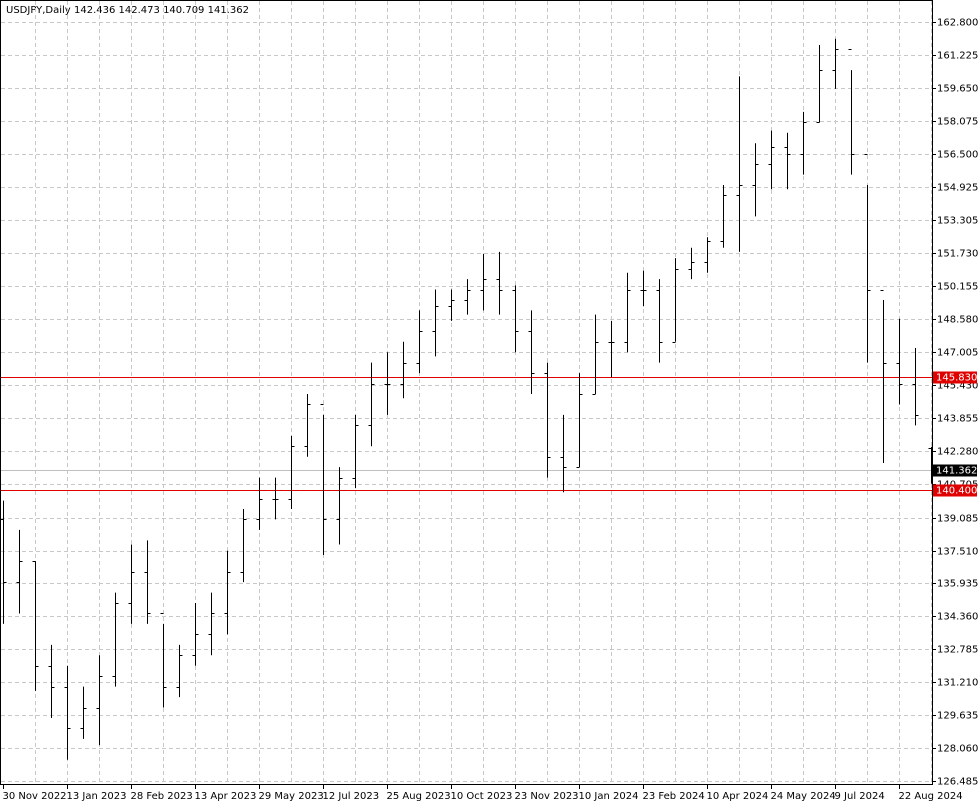 This screenshot has width=978, height=805. Describe the element at coordinates (38, 10) in the screenshot. I see `chart-title: USDJPY,Daily` at that location.